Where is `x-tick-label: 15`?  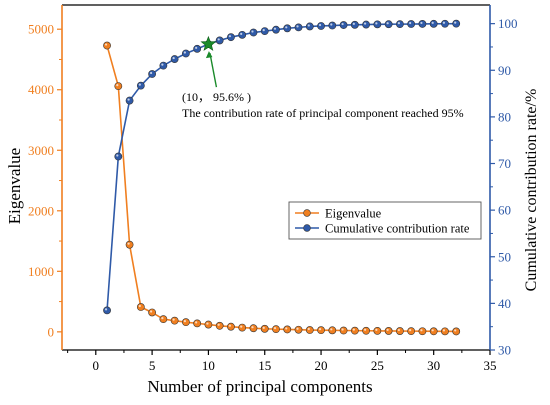
x-tick-label: 15 is located at coordinates (264, 365).